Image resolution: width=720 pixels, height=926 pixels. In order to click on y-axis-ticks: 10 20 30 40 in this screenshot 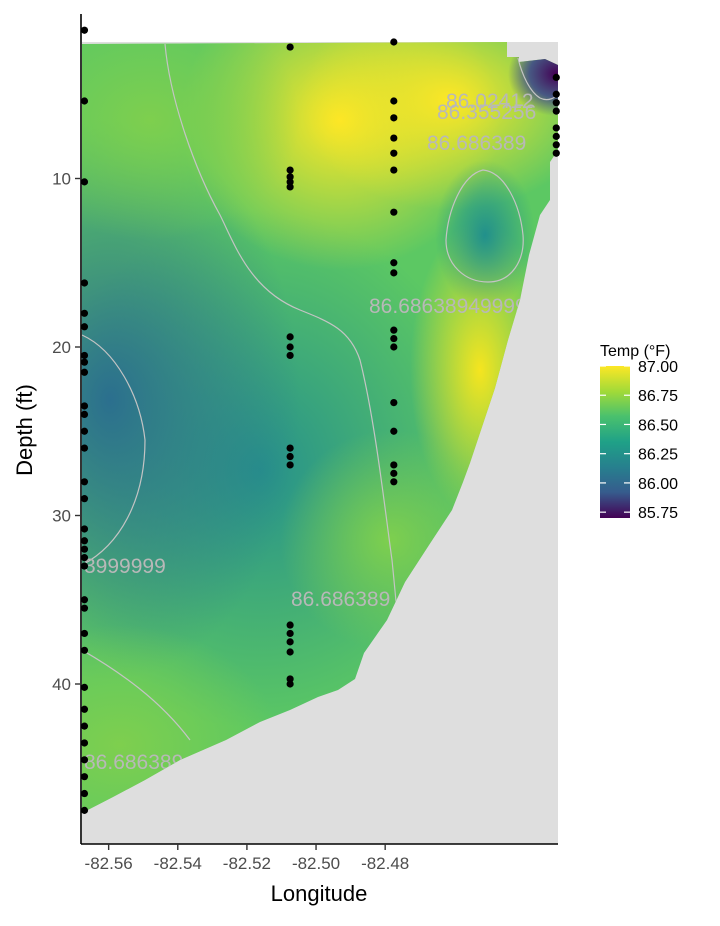, I will do `click(66, 432)`.